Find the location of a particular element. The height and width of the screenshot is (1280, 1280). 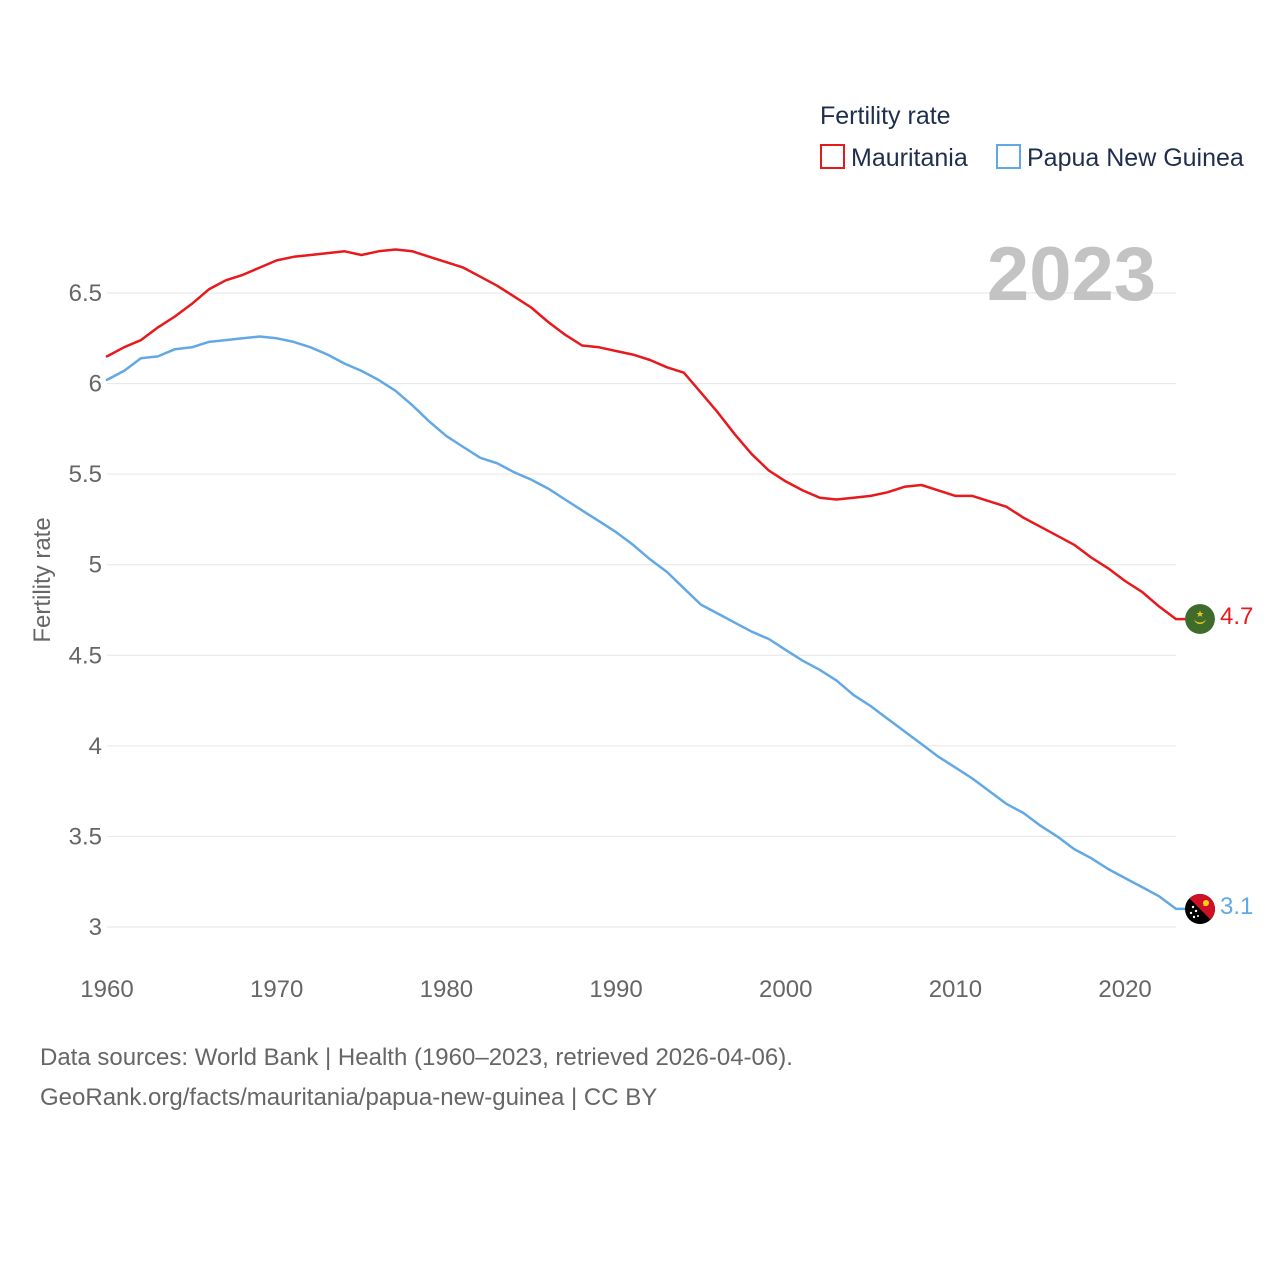

mauritania-flag-icon is located at coordinates (1200, 619).